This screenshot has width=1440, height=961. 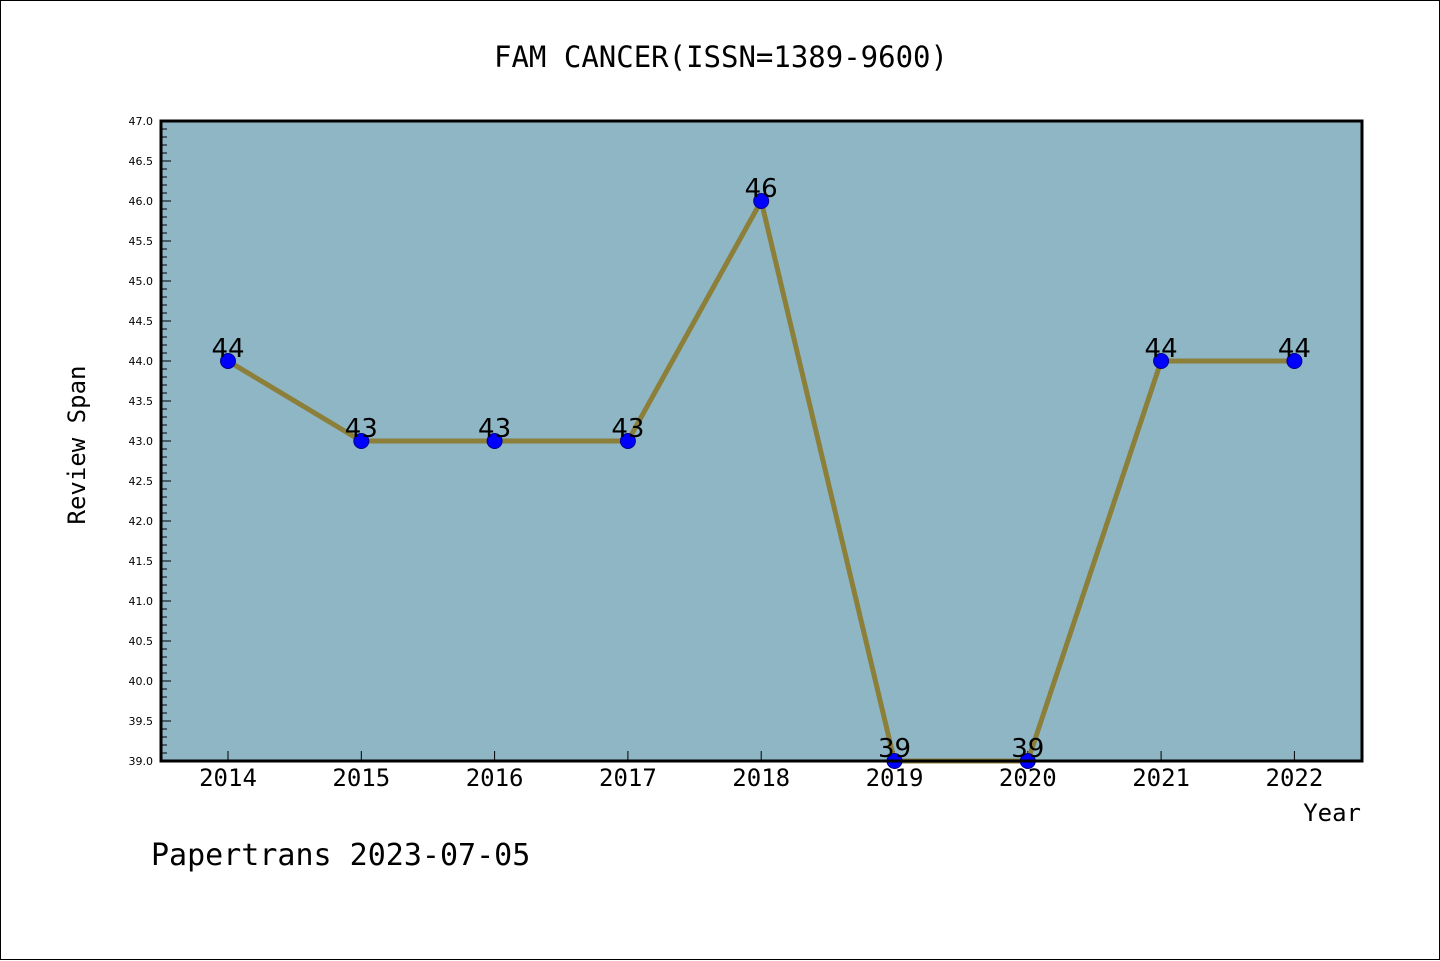 I want to click on y-tick-label: 39.5, so click(x=141, y=721).